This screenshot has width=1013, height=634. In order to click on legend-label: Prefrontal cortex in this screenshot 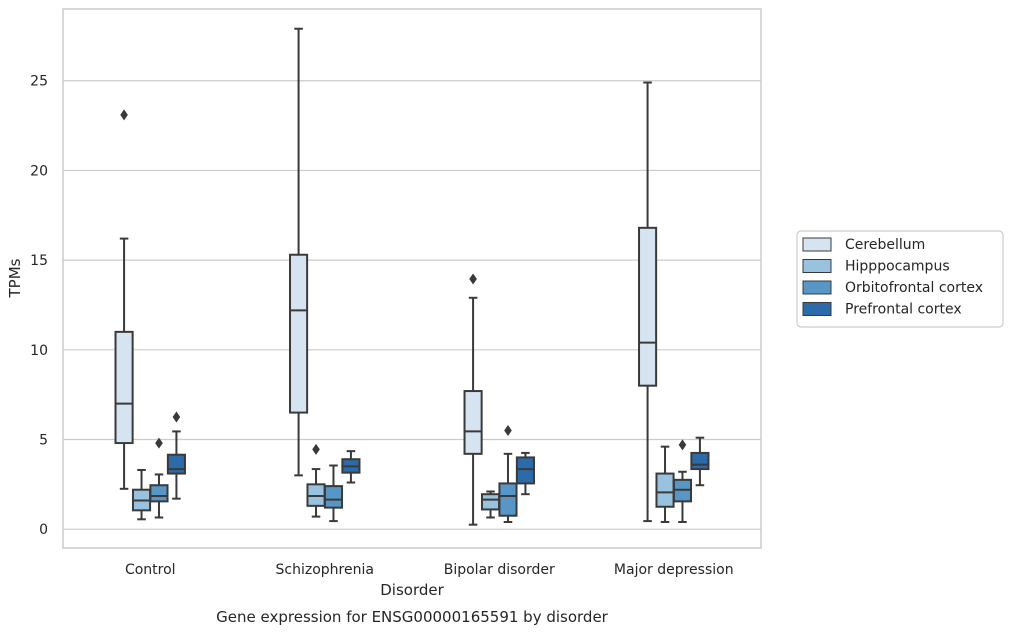, I will do `click(903, 310)`.